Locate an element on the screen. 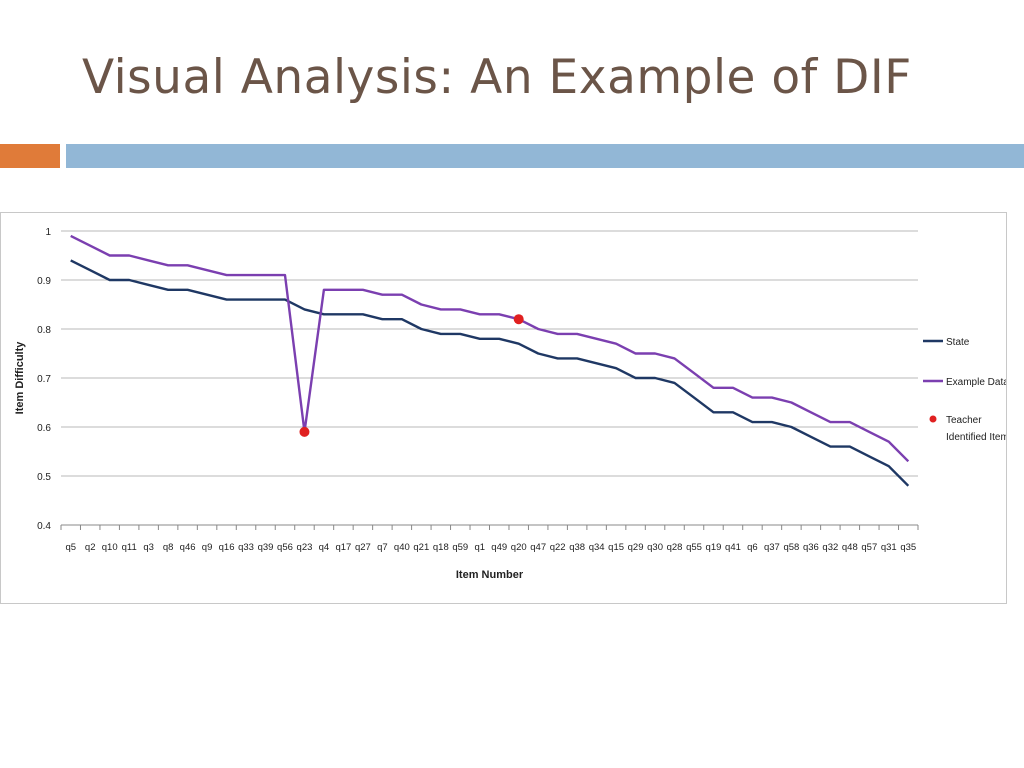  x-tick-label: q58 is located at coordinates (791, 547).